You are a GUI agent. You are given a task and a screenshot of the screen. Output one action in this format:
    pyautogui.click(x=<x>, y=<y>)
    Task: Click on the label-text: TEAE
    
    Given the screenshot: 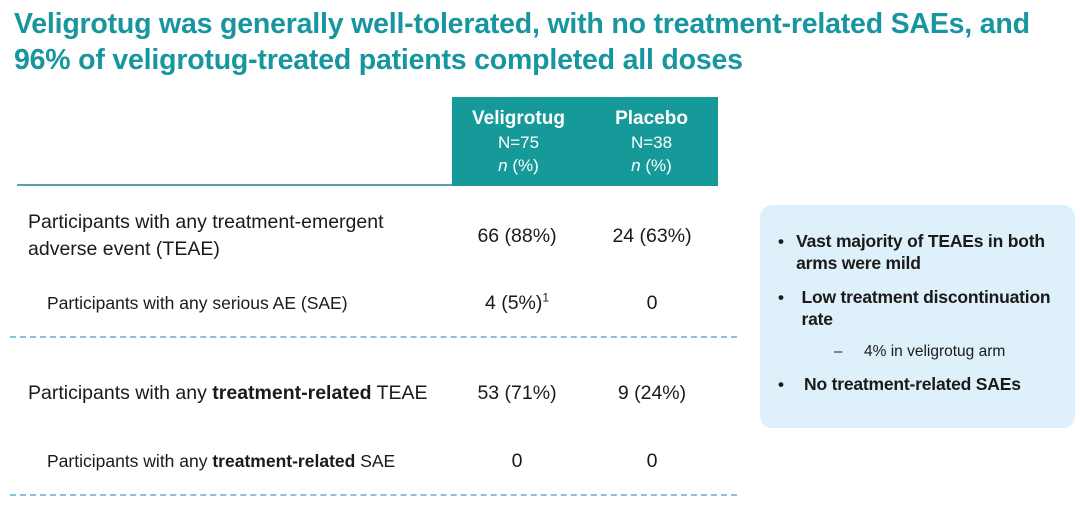 What is the action you would take?
    pyautogui.click(x=399, y=392)
    